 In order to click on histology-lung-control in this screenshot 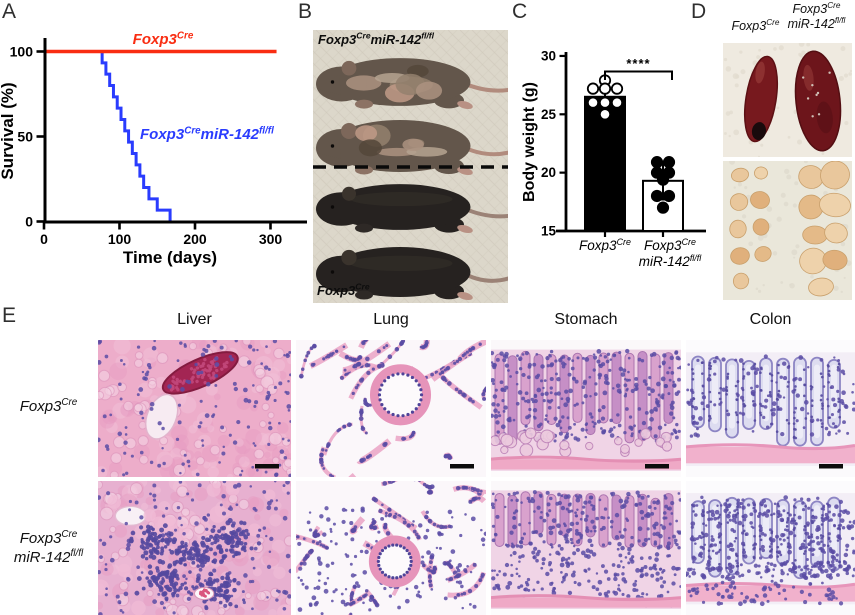, I will do `click(391, 408)`.